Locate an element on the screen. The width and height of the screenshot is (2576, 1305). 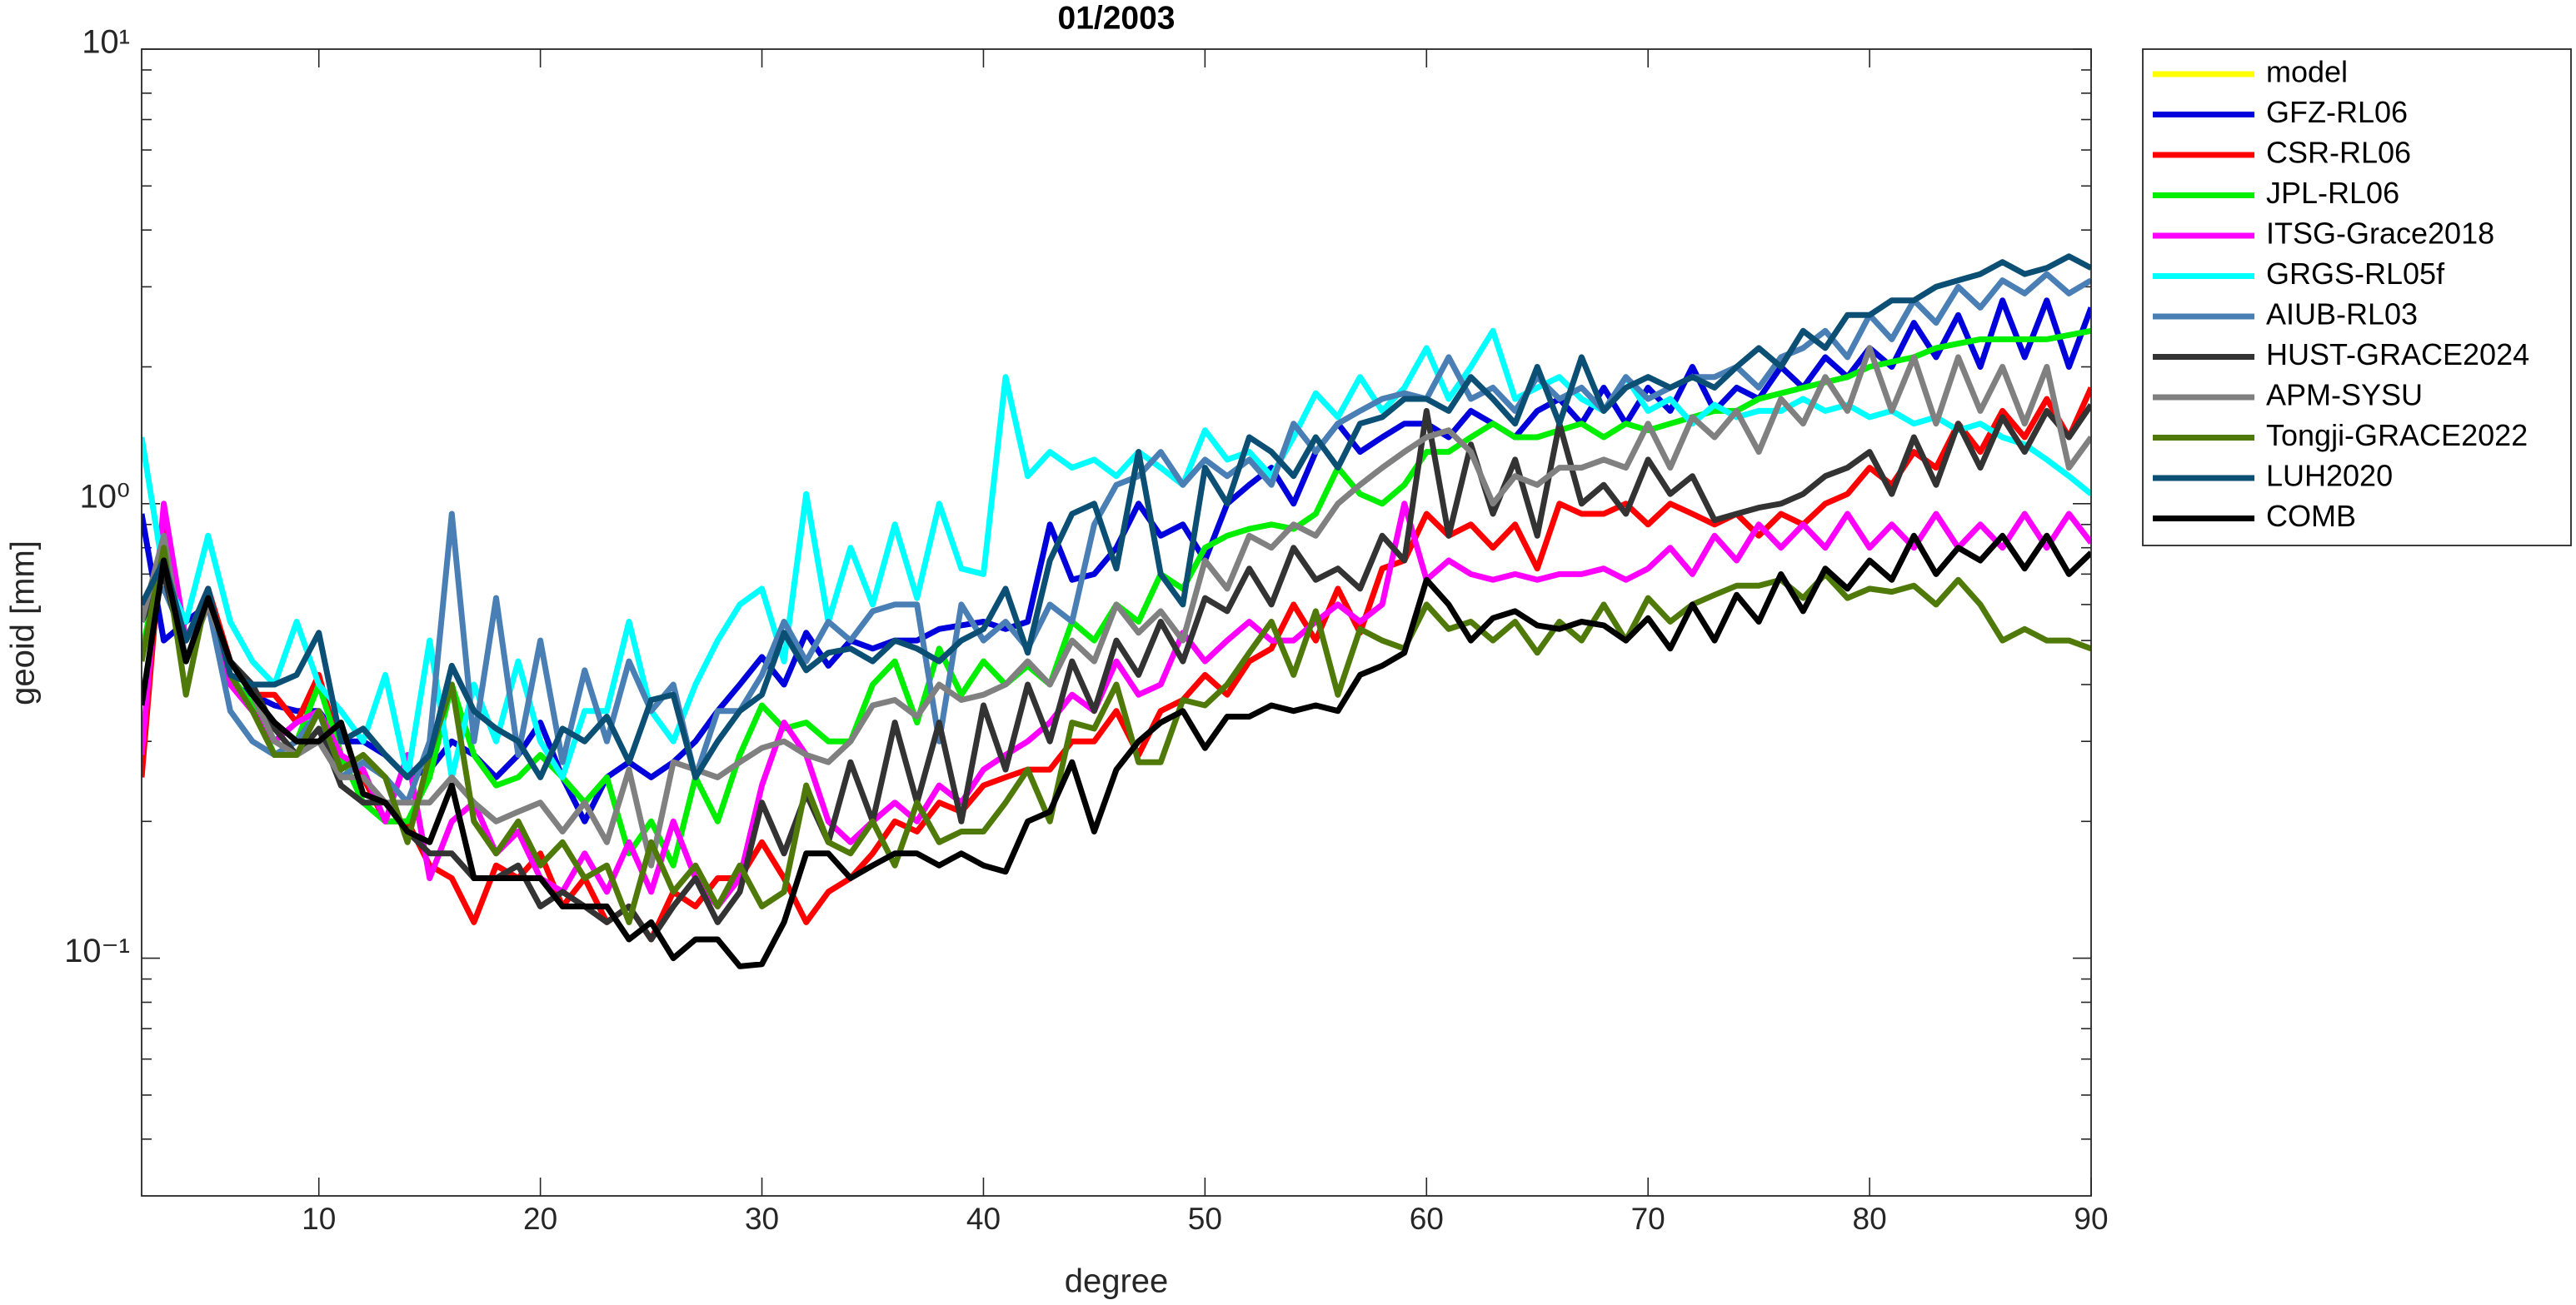
legend-label: JPL-RL06 is located at coordinates (2332, 193).